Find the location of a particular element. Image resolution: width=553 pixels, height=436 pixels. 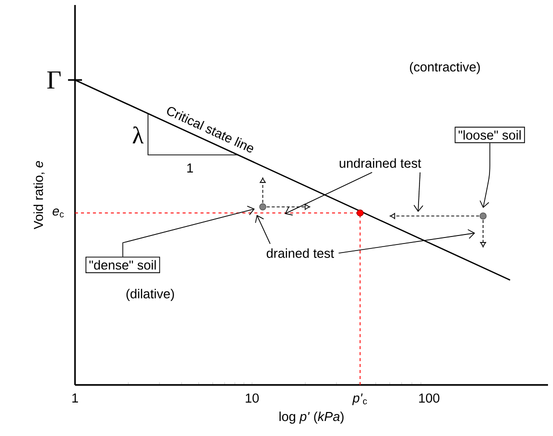

y-axis-title: Void ratio, e is located at coordinates (39, 195).